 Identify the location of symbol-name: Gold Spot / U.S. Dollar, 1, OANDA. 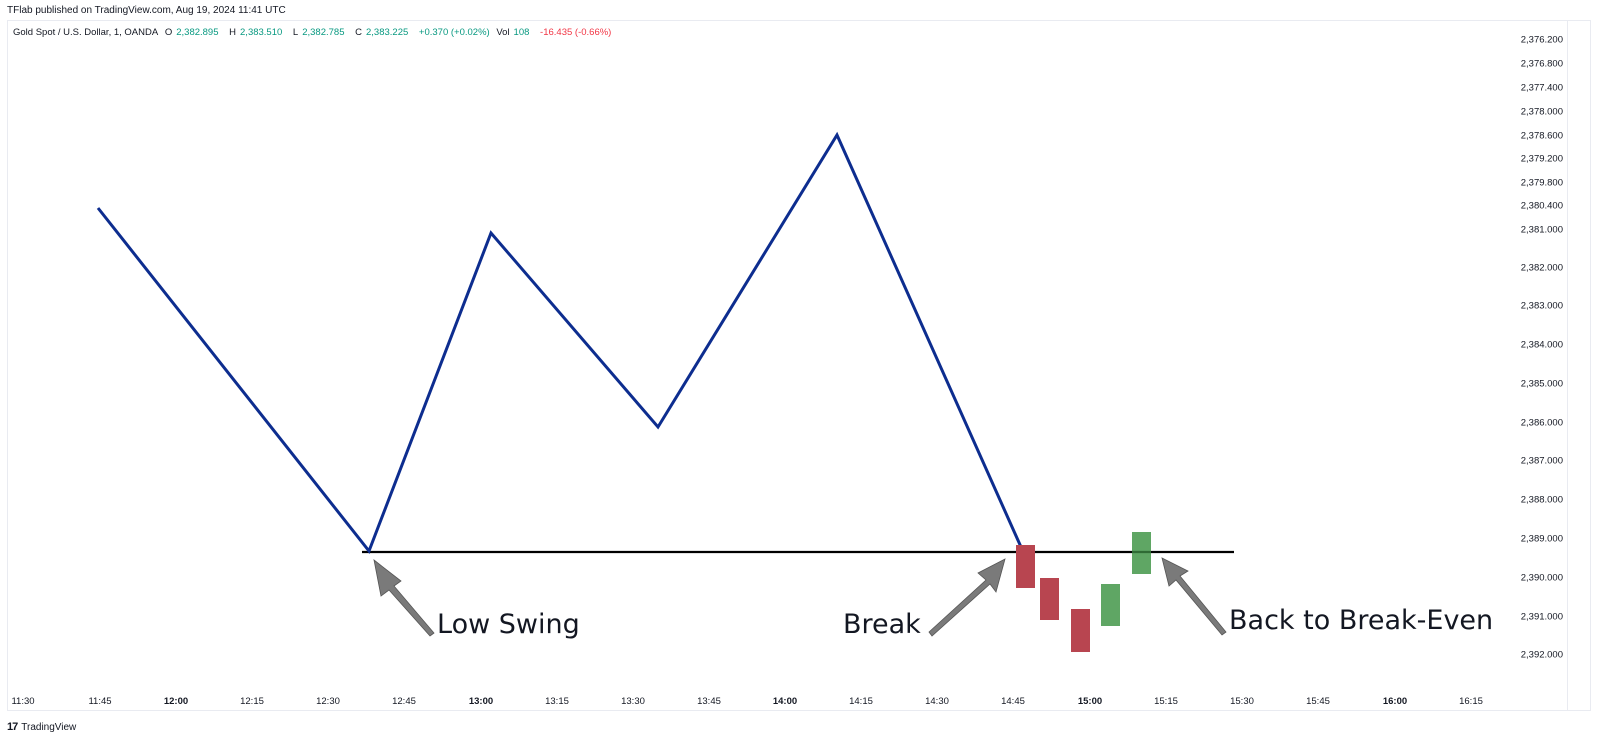
(86, 32).